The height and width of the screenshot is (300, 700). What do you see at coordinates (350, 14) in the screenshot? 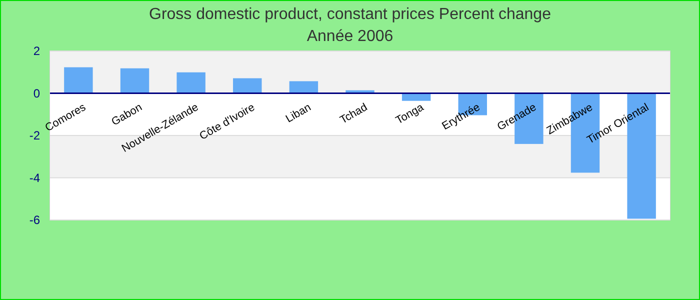
I see `chart-title: Gross domestic product, constant prices Percent change` at bounding box center [350, 14].